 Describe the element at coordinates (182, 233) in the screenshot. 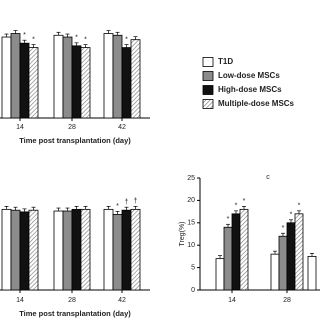

I see `y-axis-label: Treg(%)` at that location.